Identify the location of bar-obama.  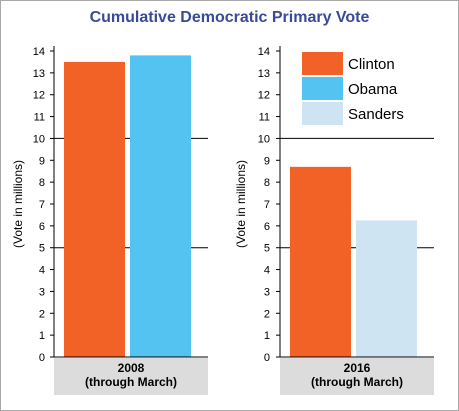
(160, 206).